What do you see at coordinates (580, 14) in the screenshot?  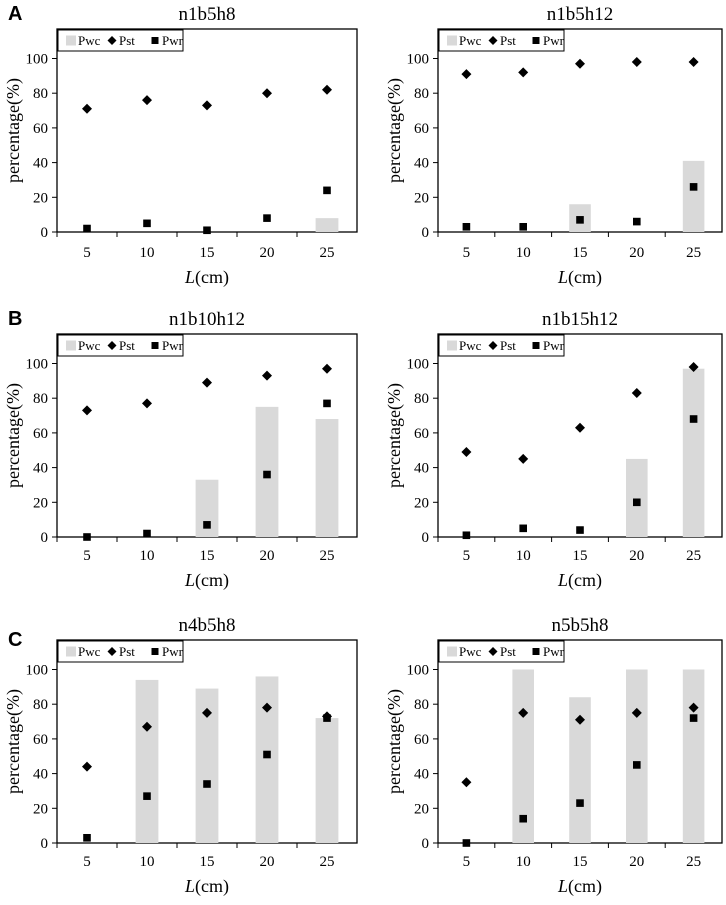 I see `chart-title: n1b5h12` at bounding box center [580, 14].